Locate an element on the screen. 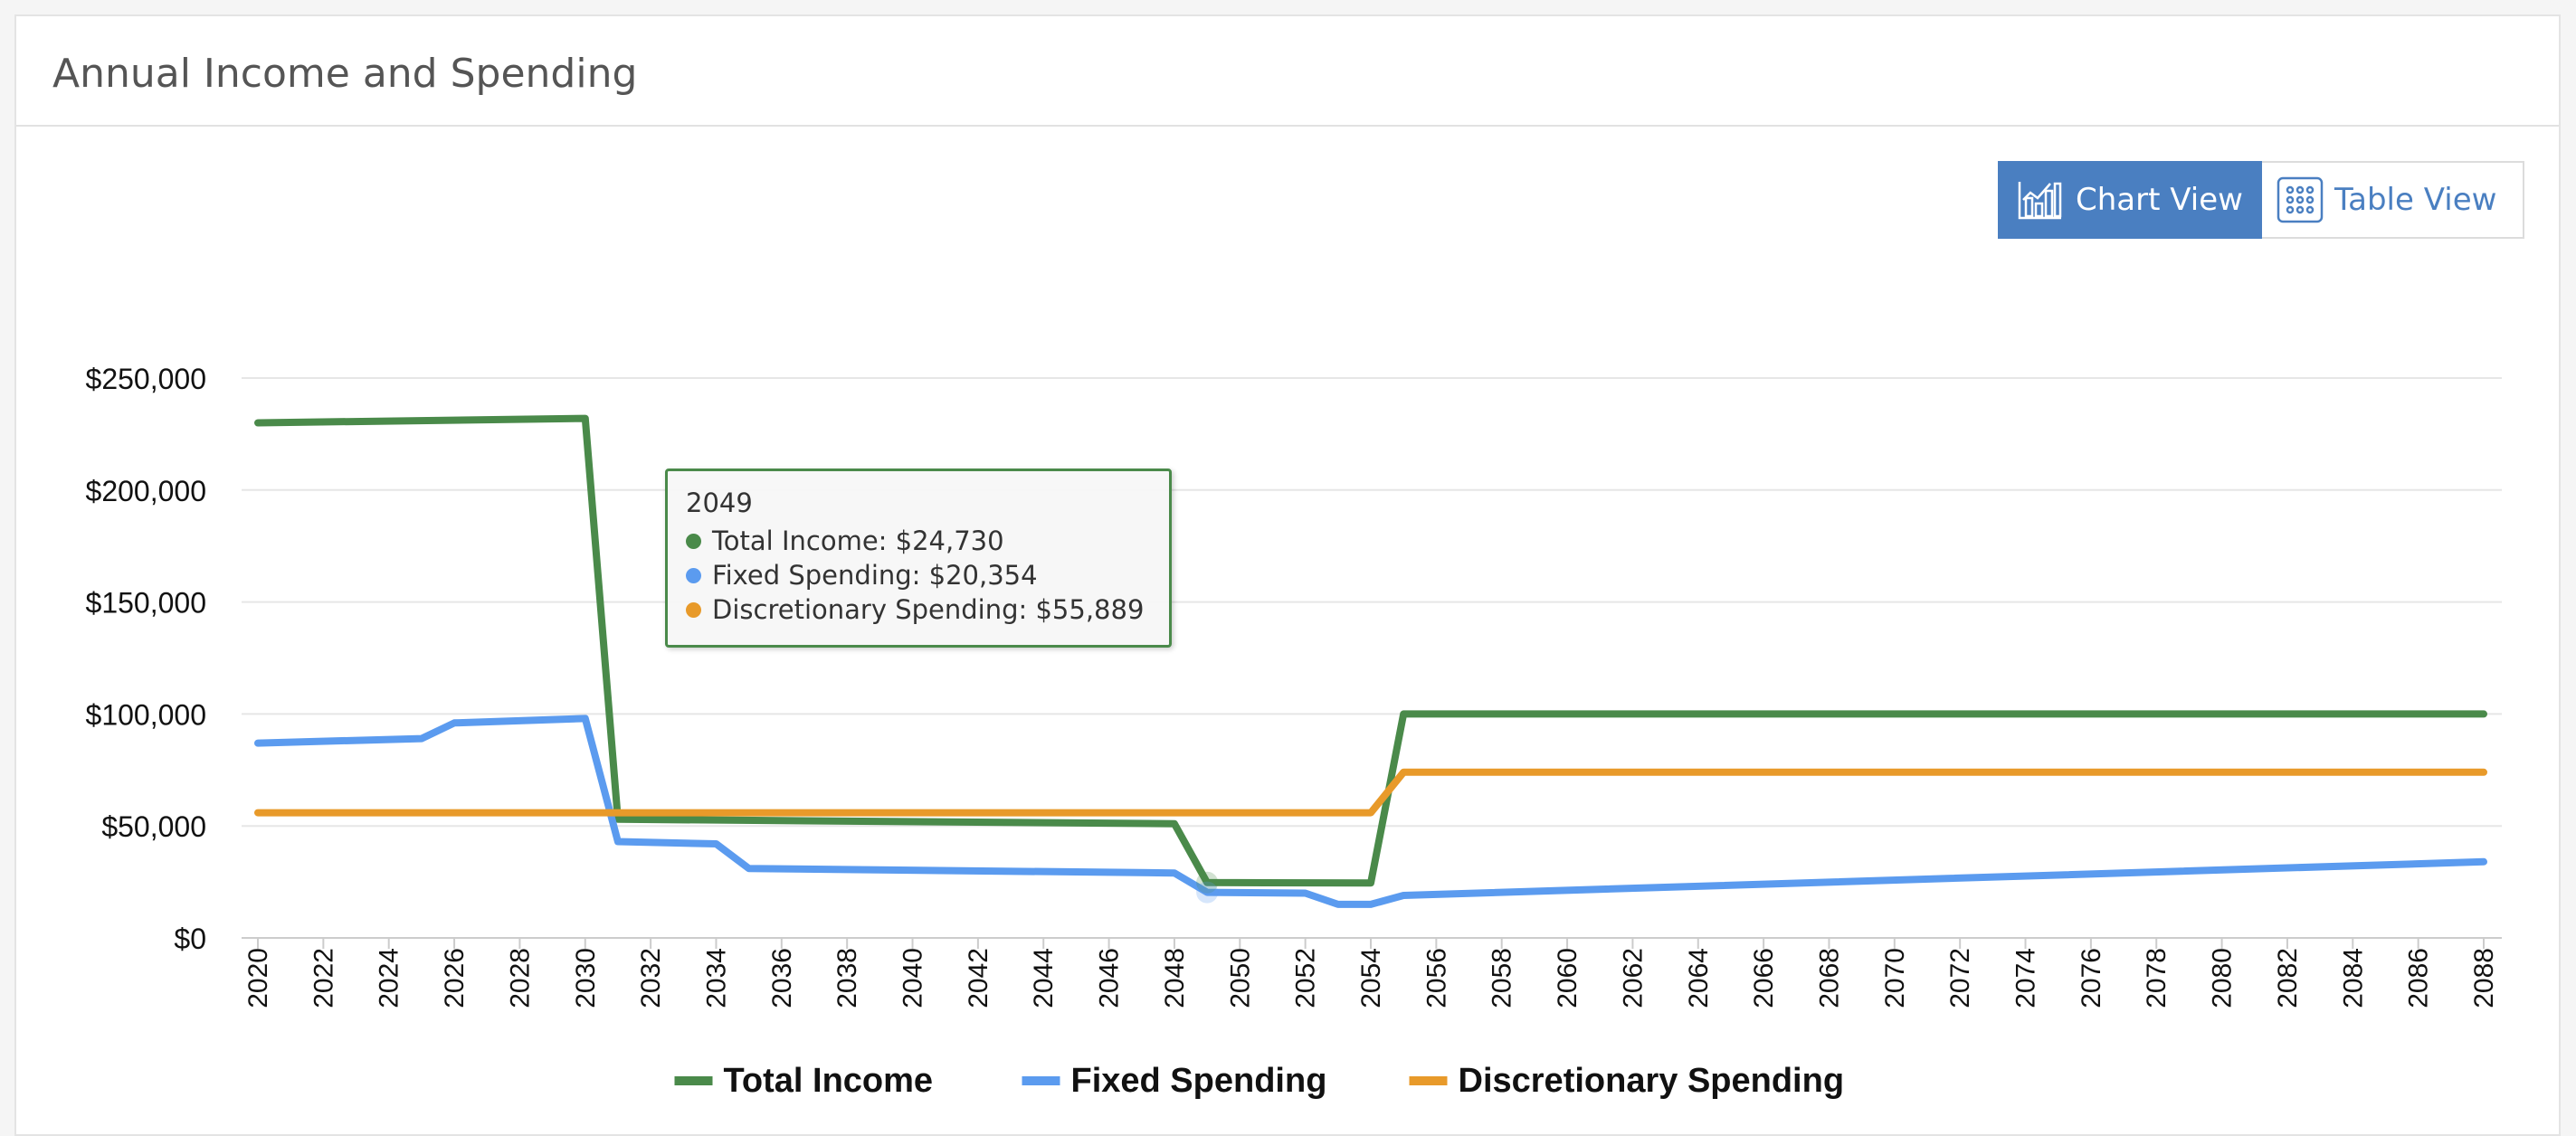 The height and width of the screenshot is (1136, 2576). table-view-label: Table View is located at coordinates (2415, 200).